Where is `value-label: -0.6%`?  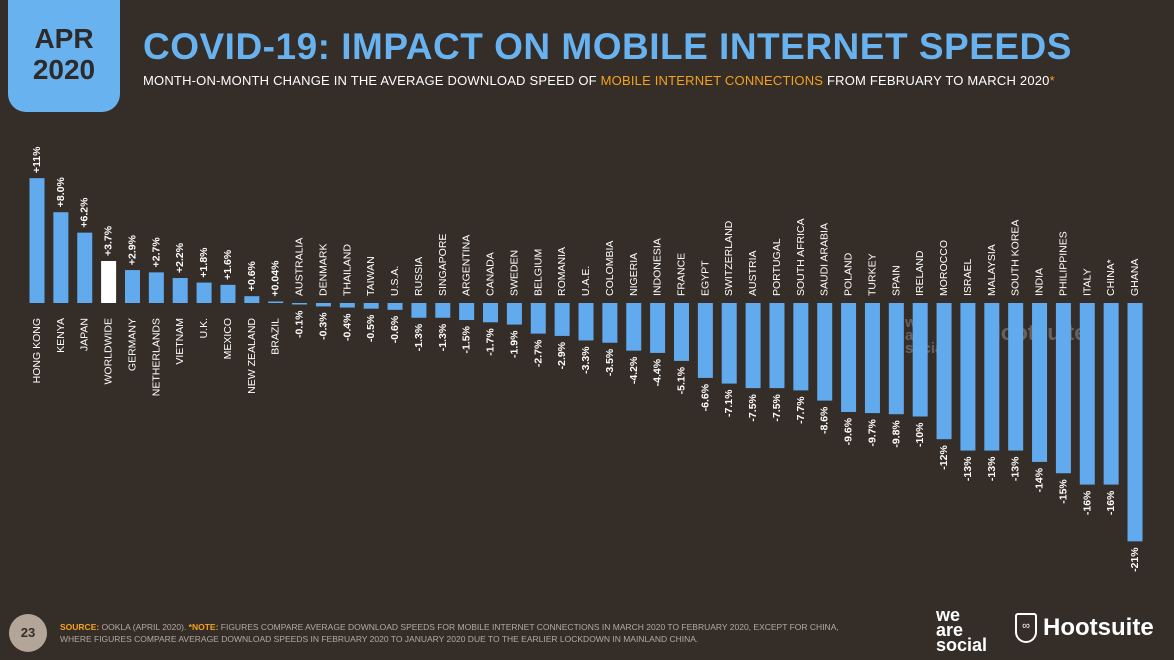
value-label: -0.6% is located at coordinates (395, 329).